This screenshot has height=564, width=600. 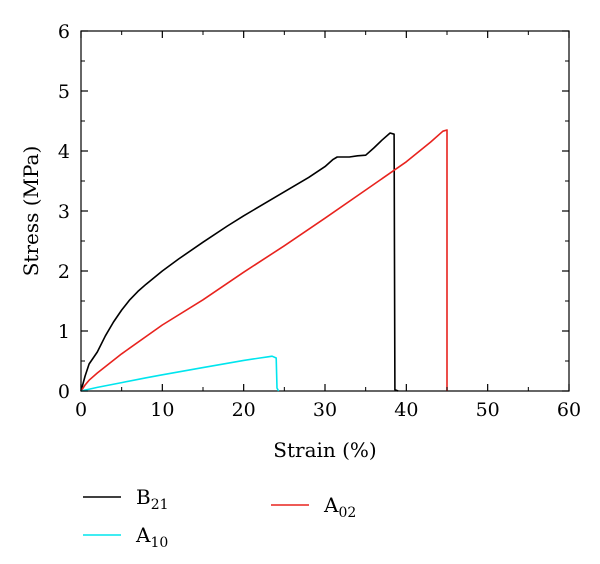 I want to click on y-tick-label: 5, so click(x=64, y=92).